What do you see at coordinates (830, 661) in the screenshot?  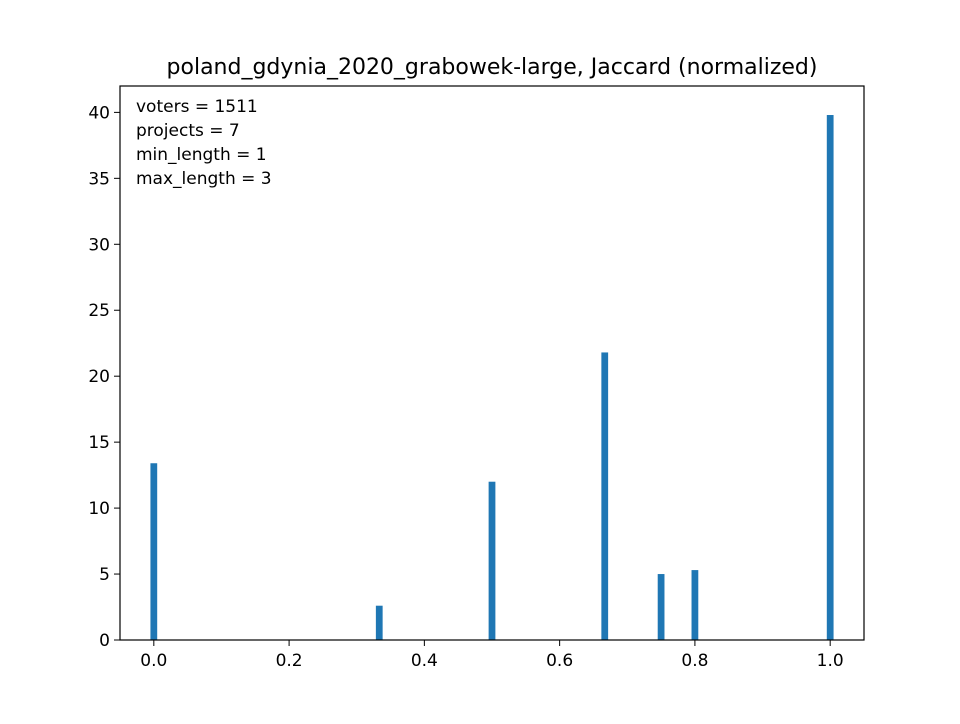 I see `x-tick-label-5: 1.0` at bounding box center [830, 661].